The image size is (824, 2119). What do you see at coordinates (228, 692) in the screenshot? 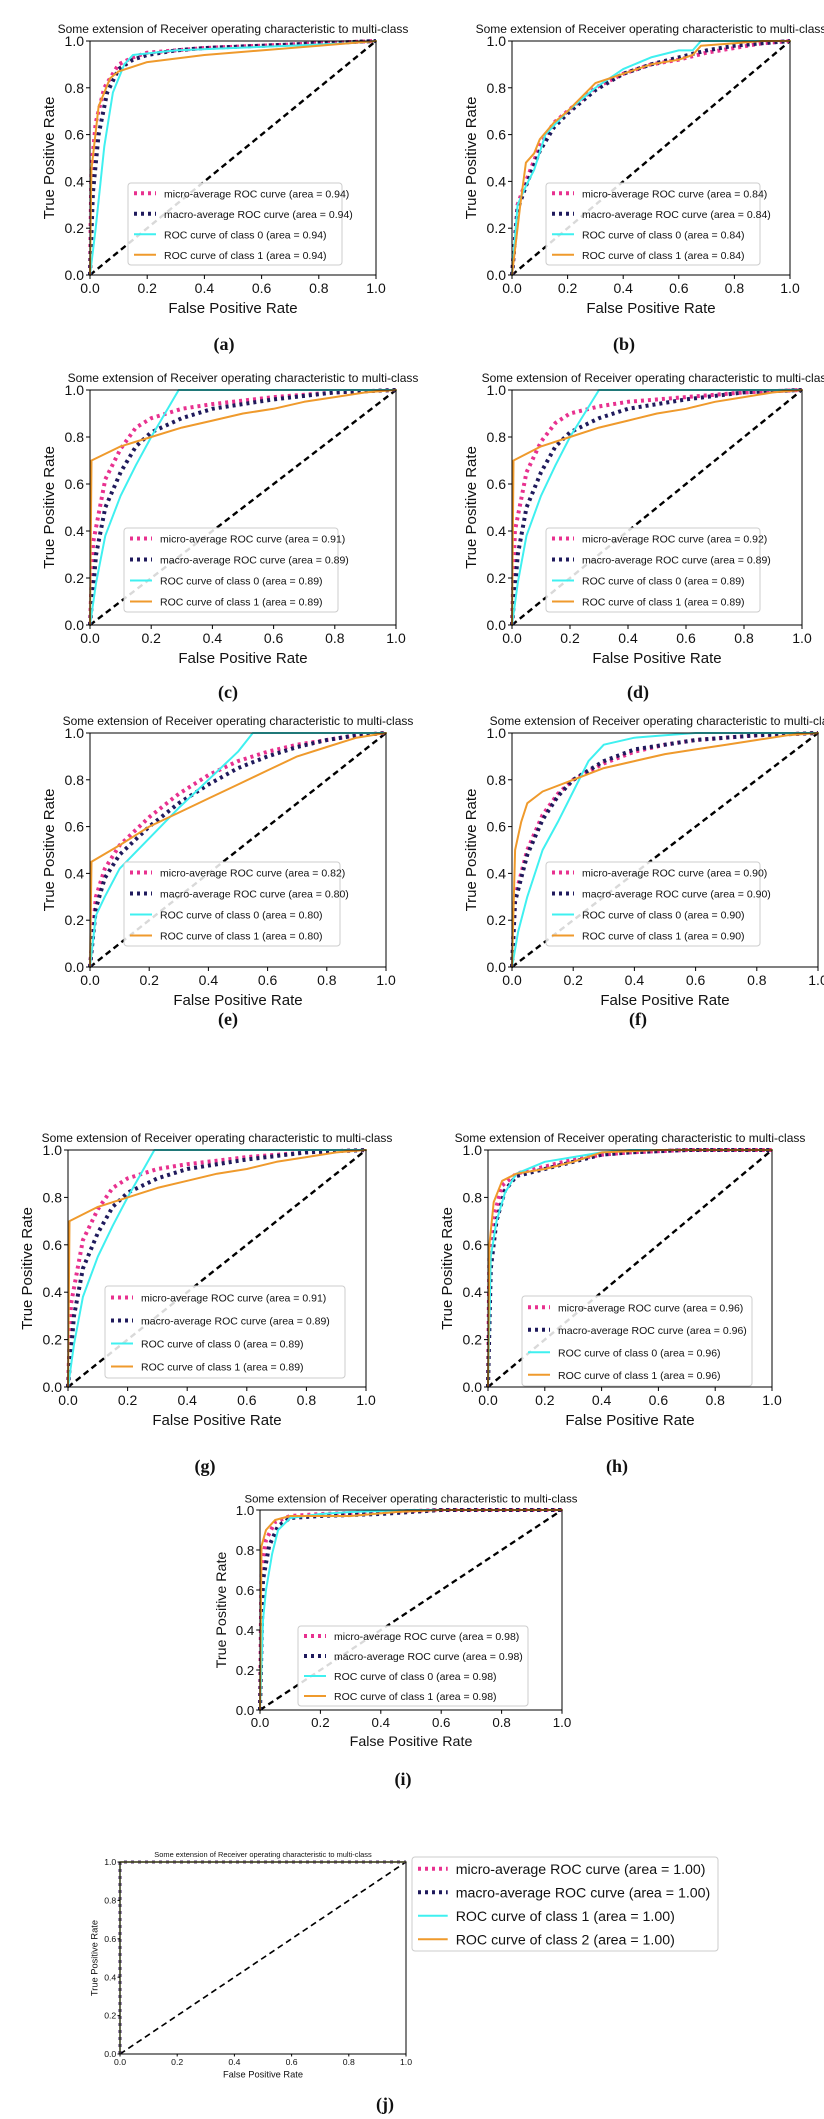
I see `subfigure-label: (c)` at bounding box center [228, 692].